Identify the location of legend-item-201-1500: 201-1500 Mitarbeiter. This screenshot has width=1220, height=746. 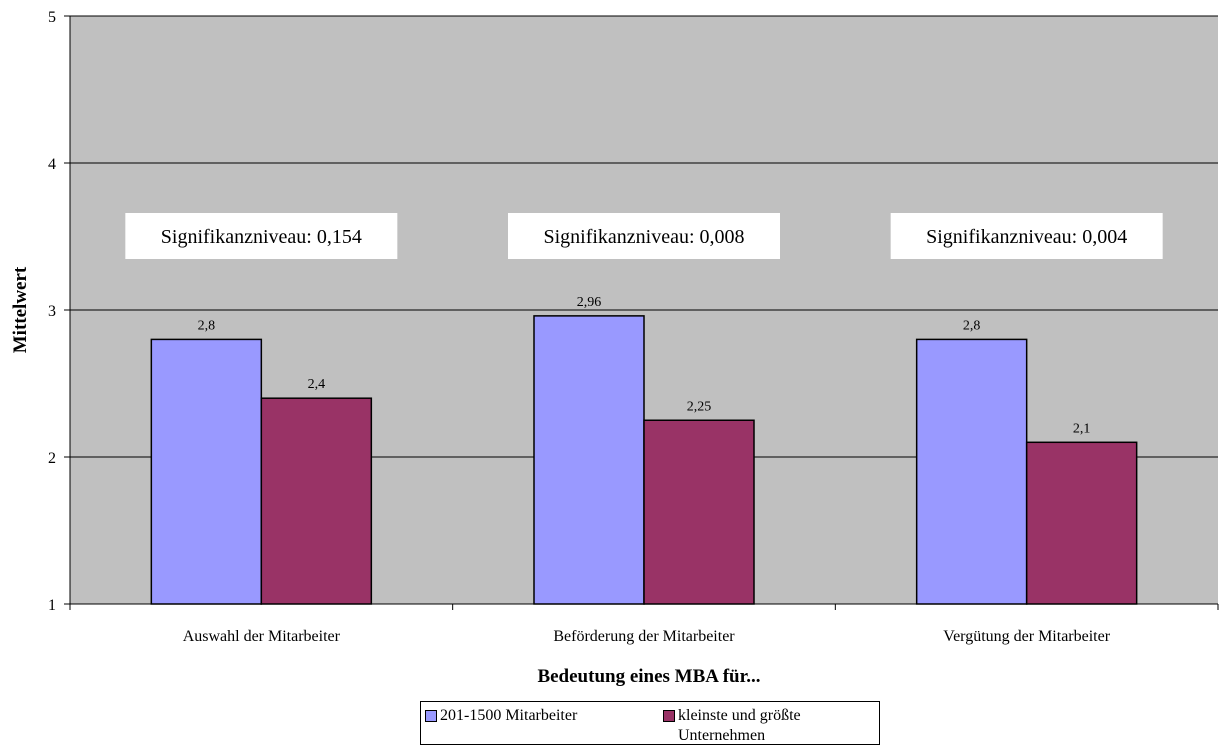
(501, 716).